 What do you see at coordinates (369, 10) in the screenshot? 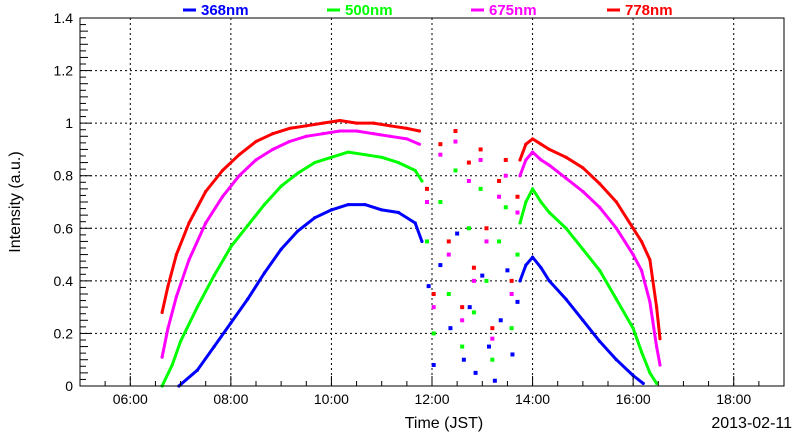
I see `legend-label: 500nm` at bounding box center [369, 10].